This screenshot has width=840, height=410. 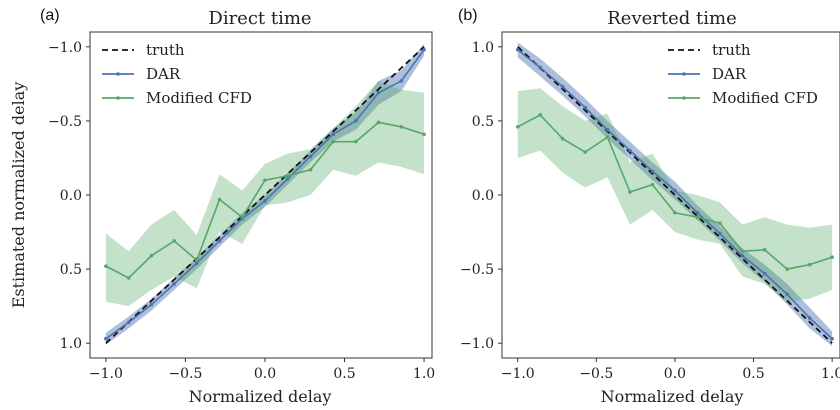 What do you see at coordinates (71, 344) in the screenshot?
I see `y-tick-label-a-4: 1.0` at bounding box center [71, 344].